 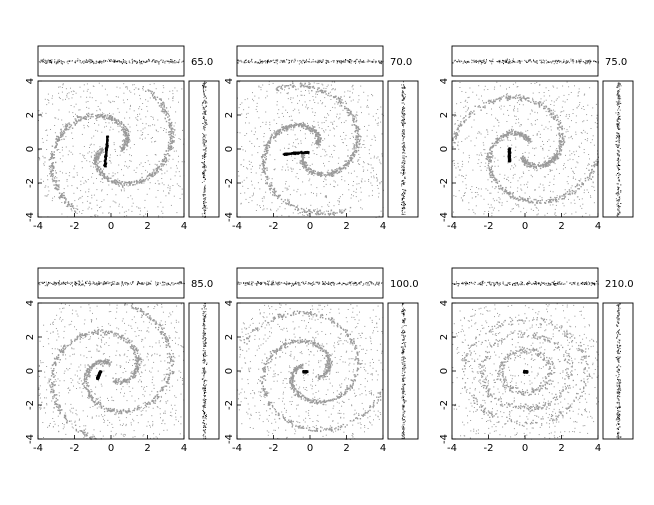 What do you see at coordinates (202, 62) in the screenshot?
I see `panel-label: 65.0` at bounding box center [202, 62].